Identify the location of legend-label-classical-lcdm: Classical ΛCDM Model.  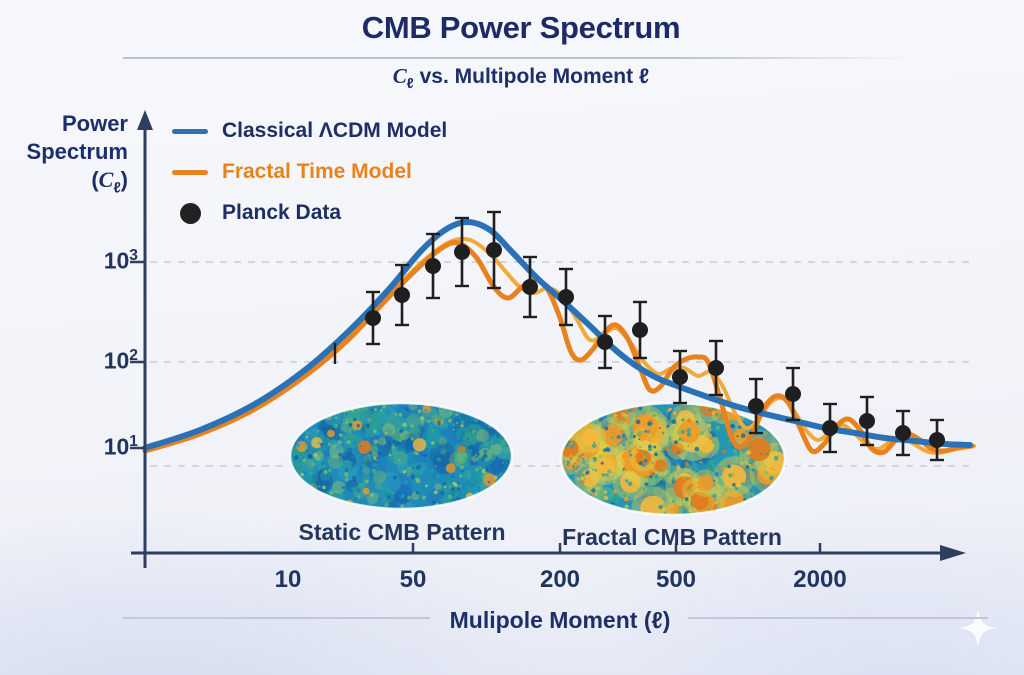
(335, 130).